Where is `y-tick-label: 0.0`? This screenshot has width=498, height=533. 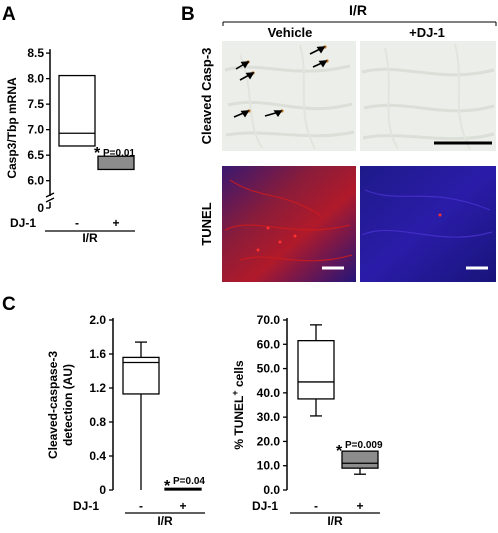
y-tick-label: 0.0 is located at coordinates (271, 490).